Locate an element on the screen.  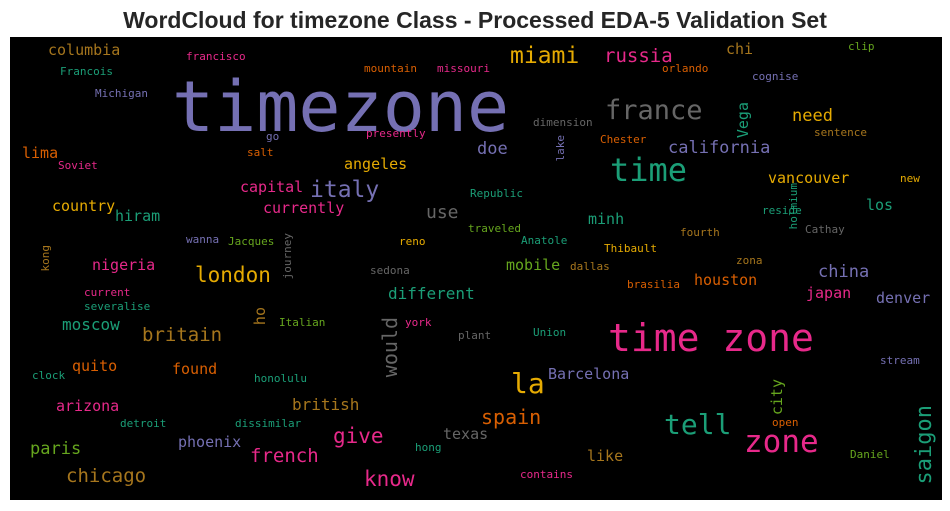
word-russia: russia is located at coordinates (638, 56).